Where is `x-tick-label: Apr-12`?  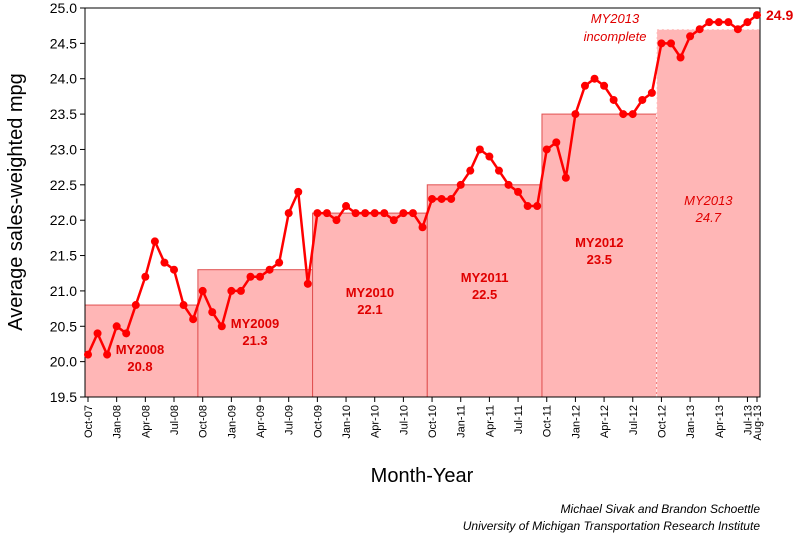
x-tick-label: Apr-12 is located at coordinates (605, 421).